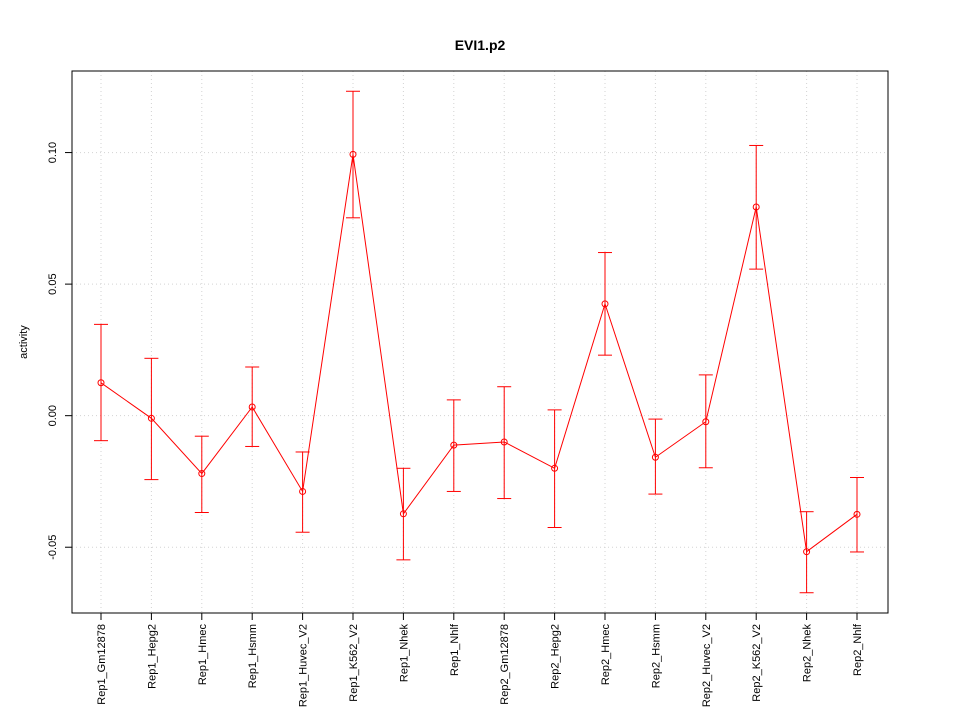 The height and width of the screenshot is (720, 960). Describe the element at coordinates (53, 547) in the screenshot. I see `y-tick-label: -0.05` at that location.